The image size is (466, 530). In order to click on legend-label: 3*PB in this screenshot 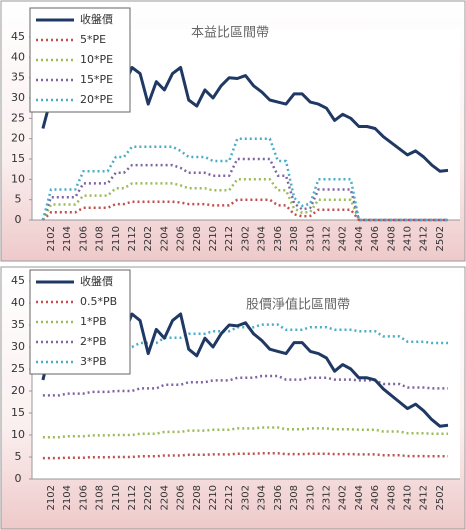, I will do `click(93, 361)`.